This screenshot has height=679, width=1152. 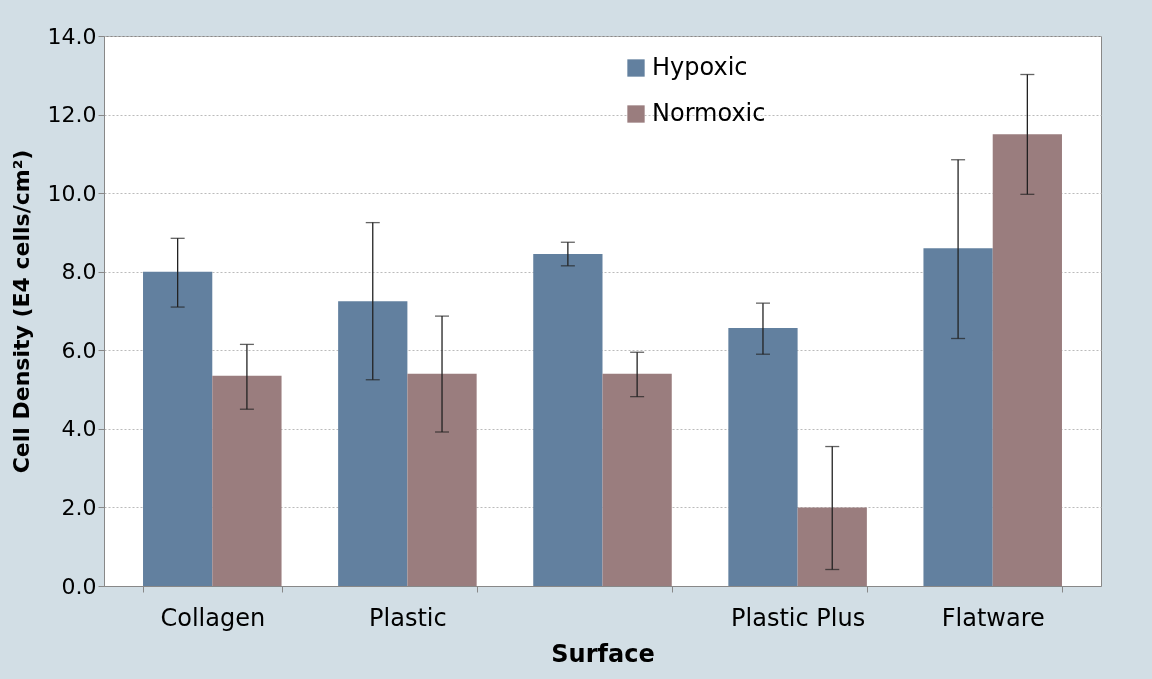 I want to click on x-tick-label: Flatware, so click(x=993, y=617).